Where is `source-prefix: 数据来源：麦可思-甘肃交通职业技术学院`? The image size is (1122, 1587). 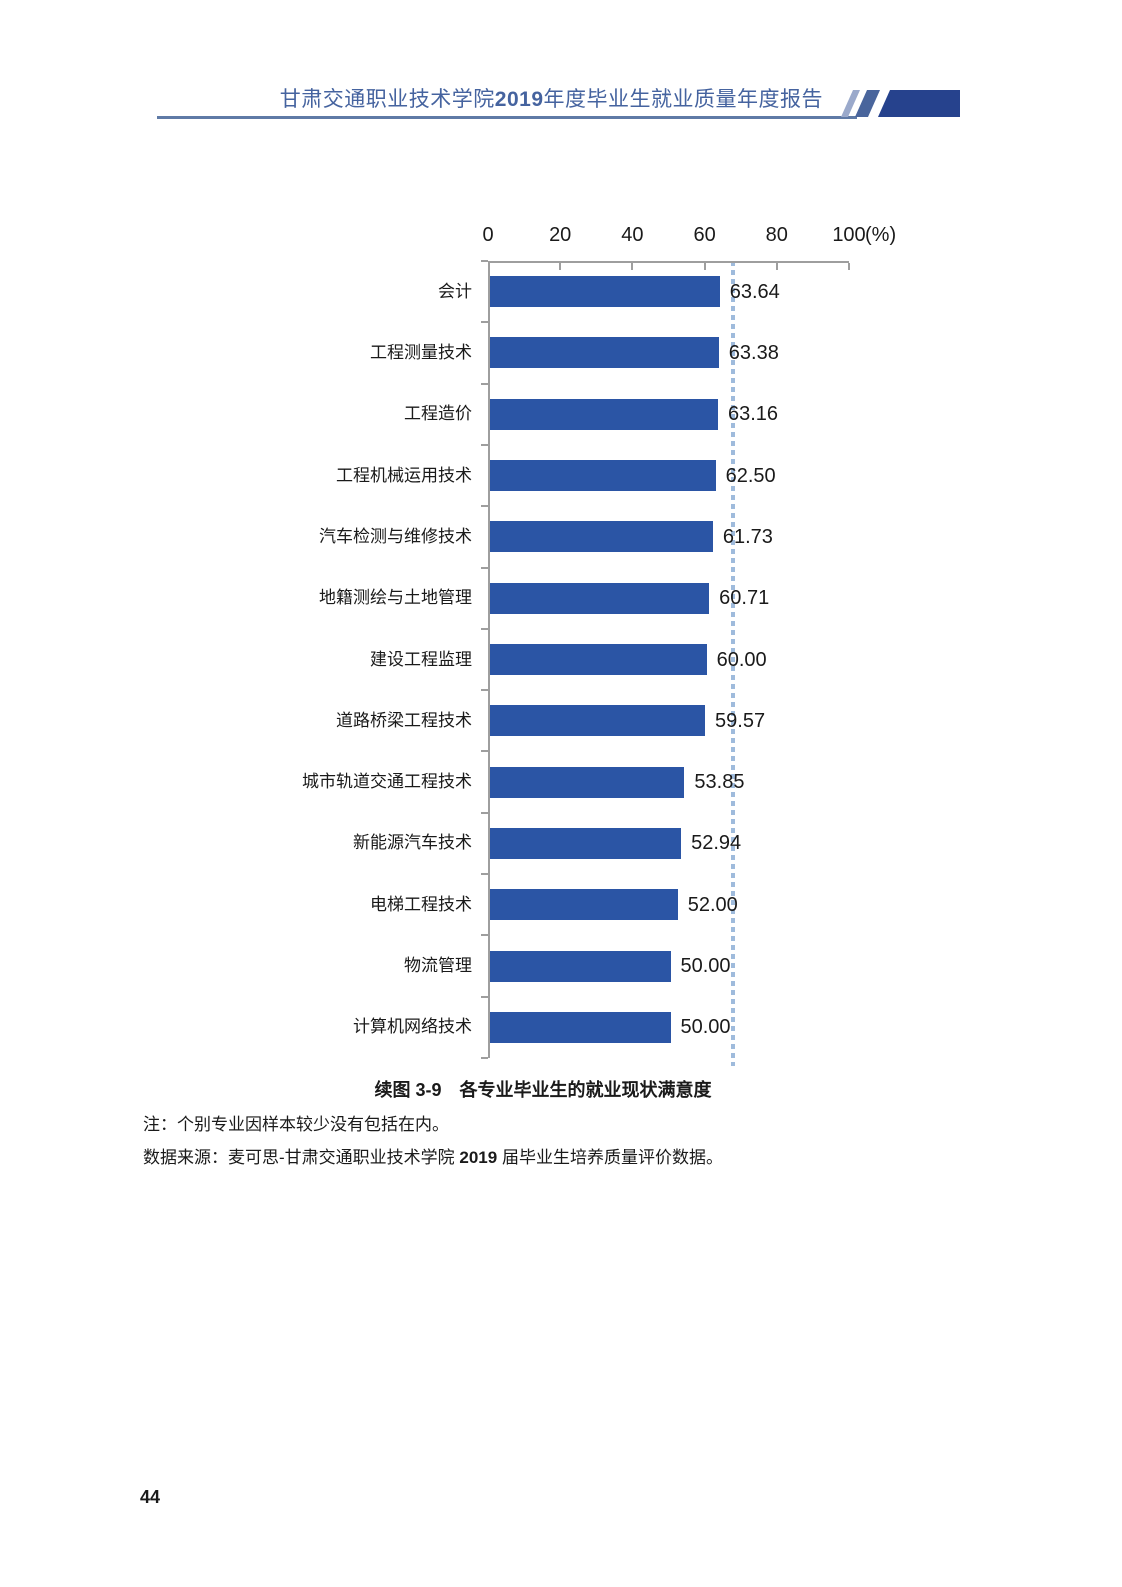
source-prefix: 数据来源：麦可思-甘肃交通职业技术学院 is located at coordinates (301, 1157).